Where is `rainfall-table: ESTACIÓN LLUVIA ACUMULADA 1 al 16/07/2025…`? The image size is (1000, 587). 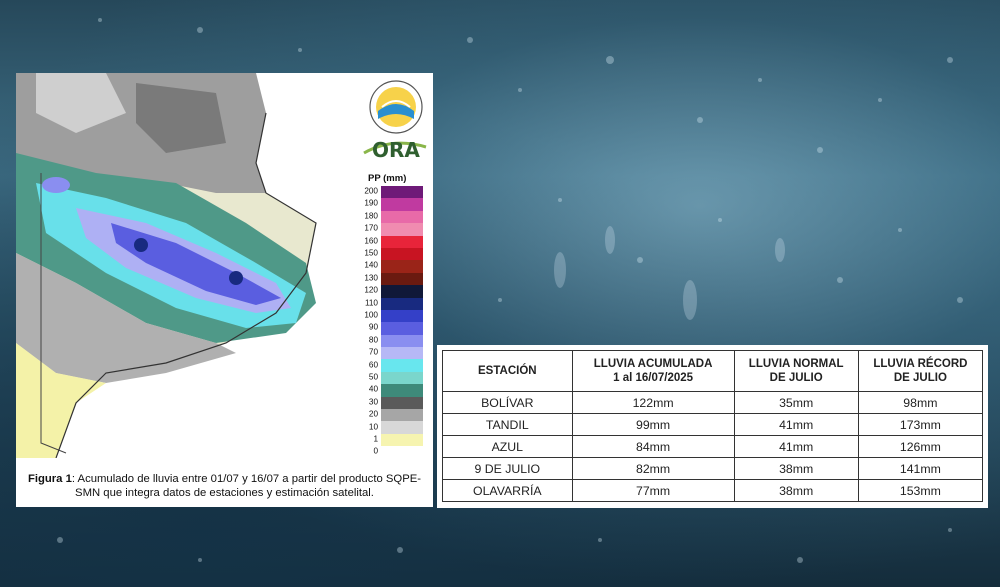 rainfall-table: ESTACIÓN LLUVIA ACUMULADA 1 al 16/07/2025… is located at coordinates (713, 426).